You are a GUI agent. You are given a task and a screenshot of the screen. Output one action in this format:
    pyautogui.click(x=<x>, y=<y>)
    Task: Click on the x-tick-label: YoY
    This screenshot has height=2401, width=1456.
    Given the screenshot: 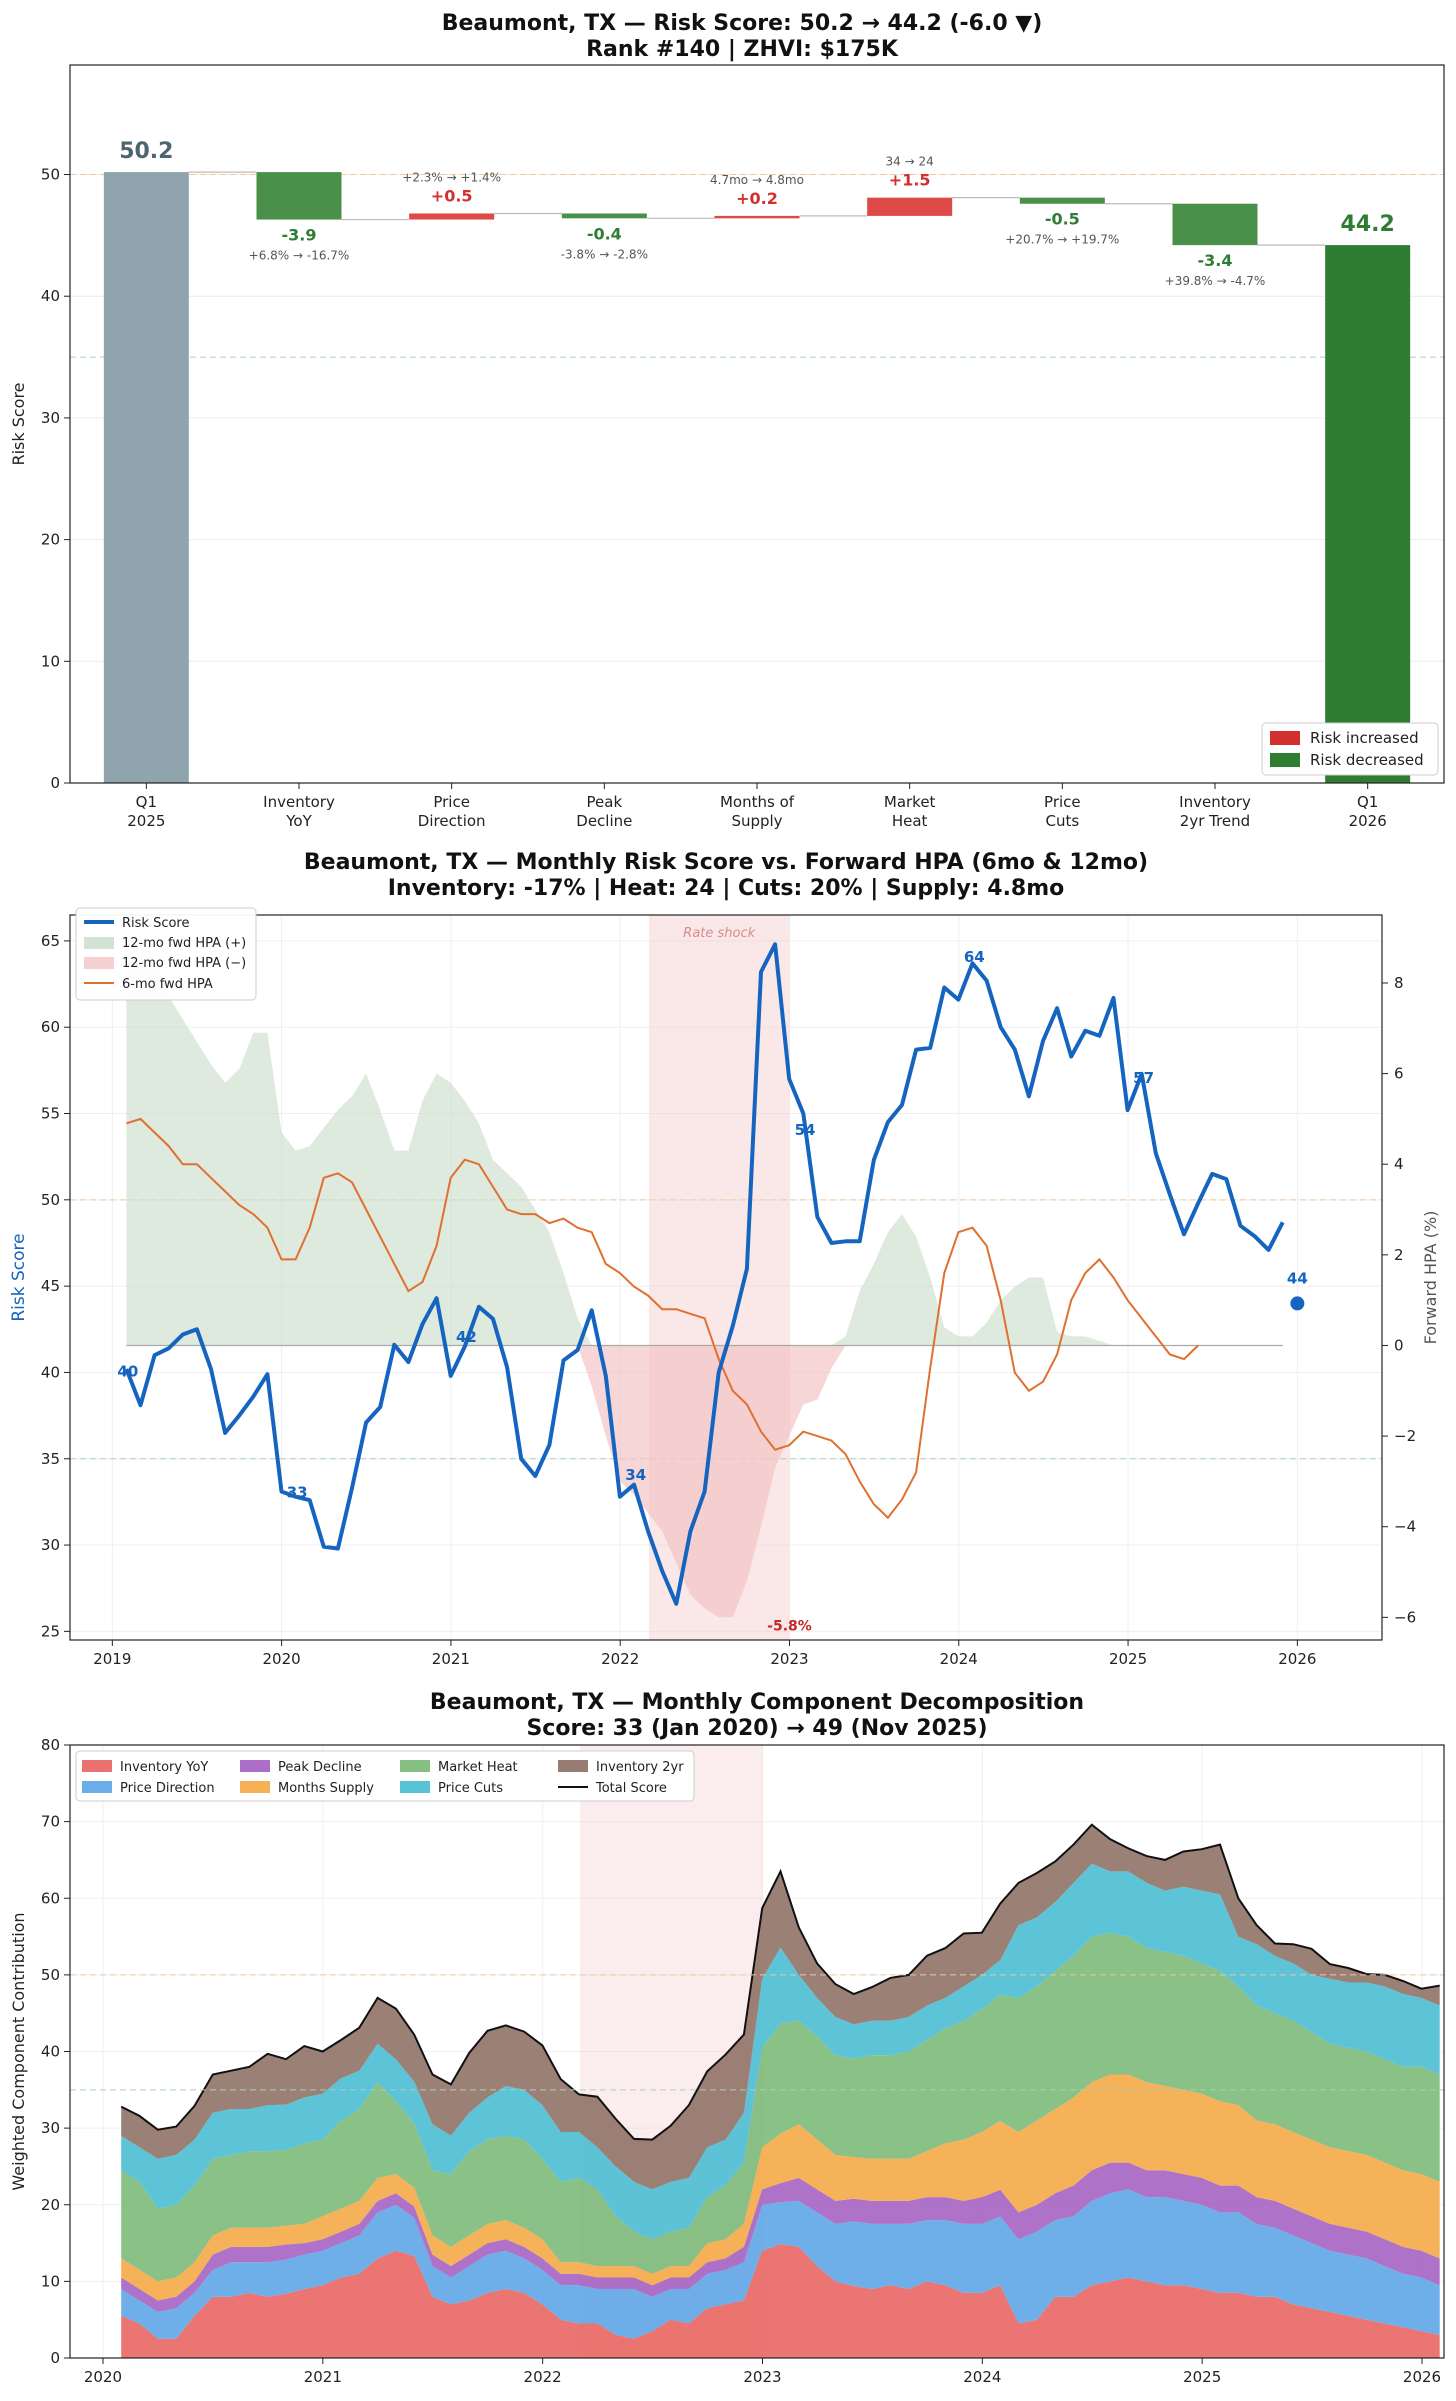 What is the action you would take?
    pyautogui.click(x=298, y=821)
    